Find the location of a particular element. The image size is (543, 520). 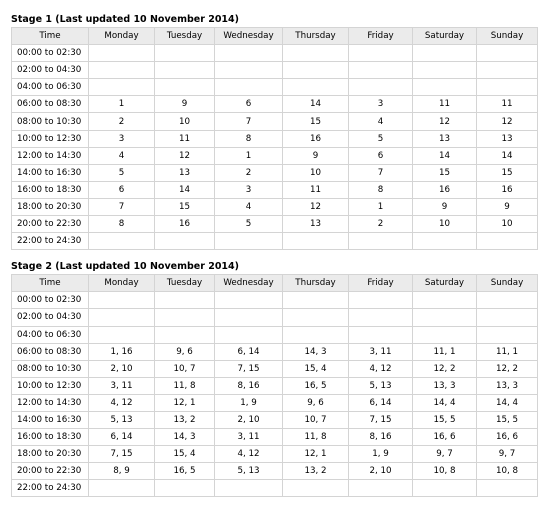

header-wednesday: Wednesday is located at coordinates (248, 36).